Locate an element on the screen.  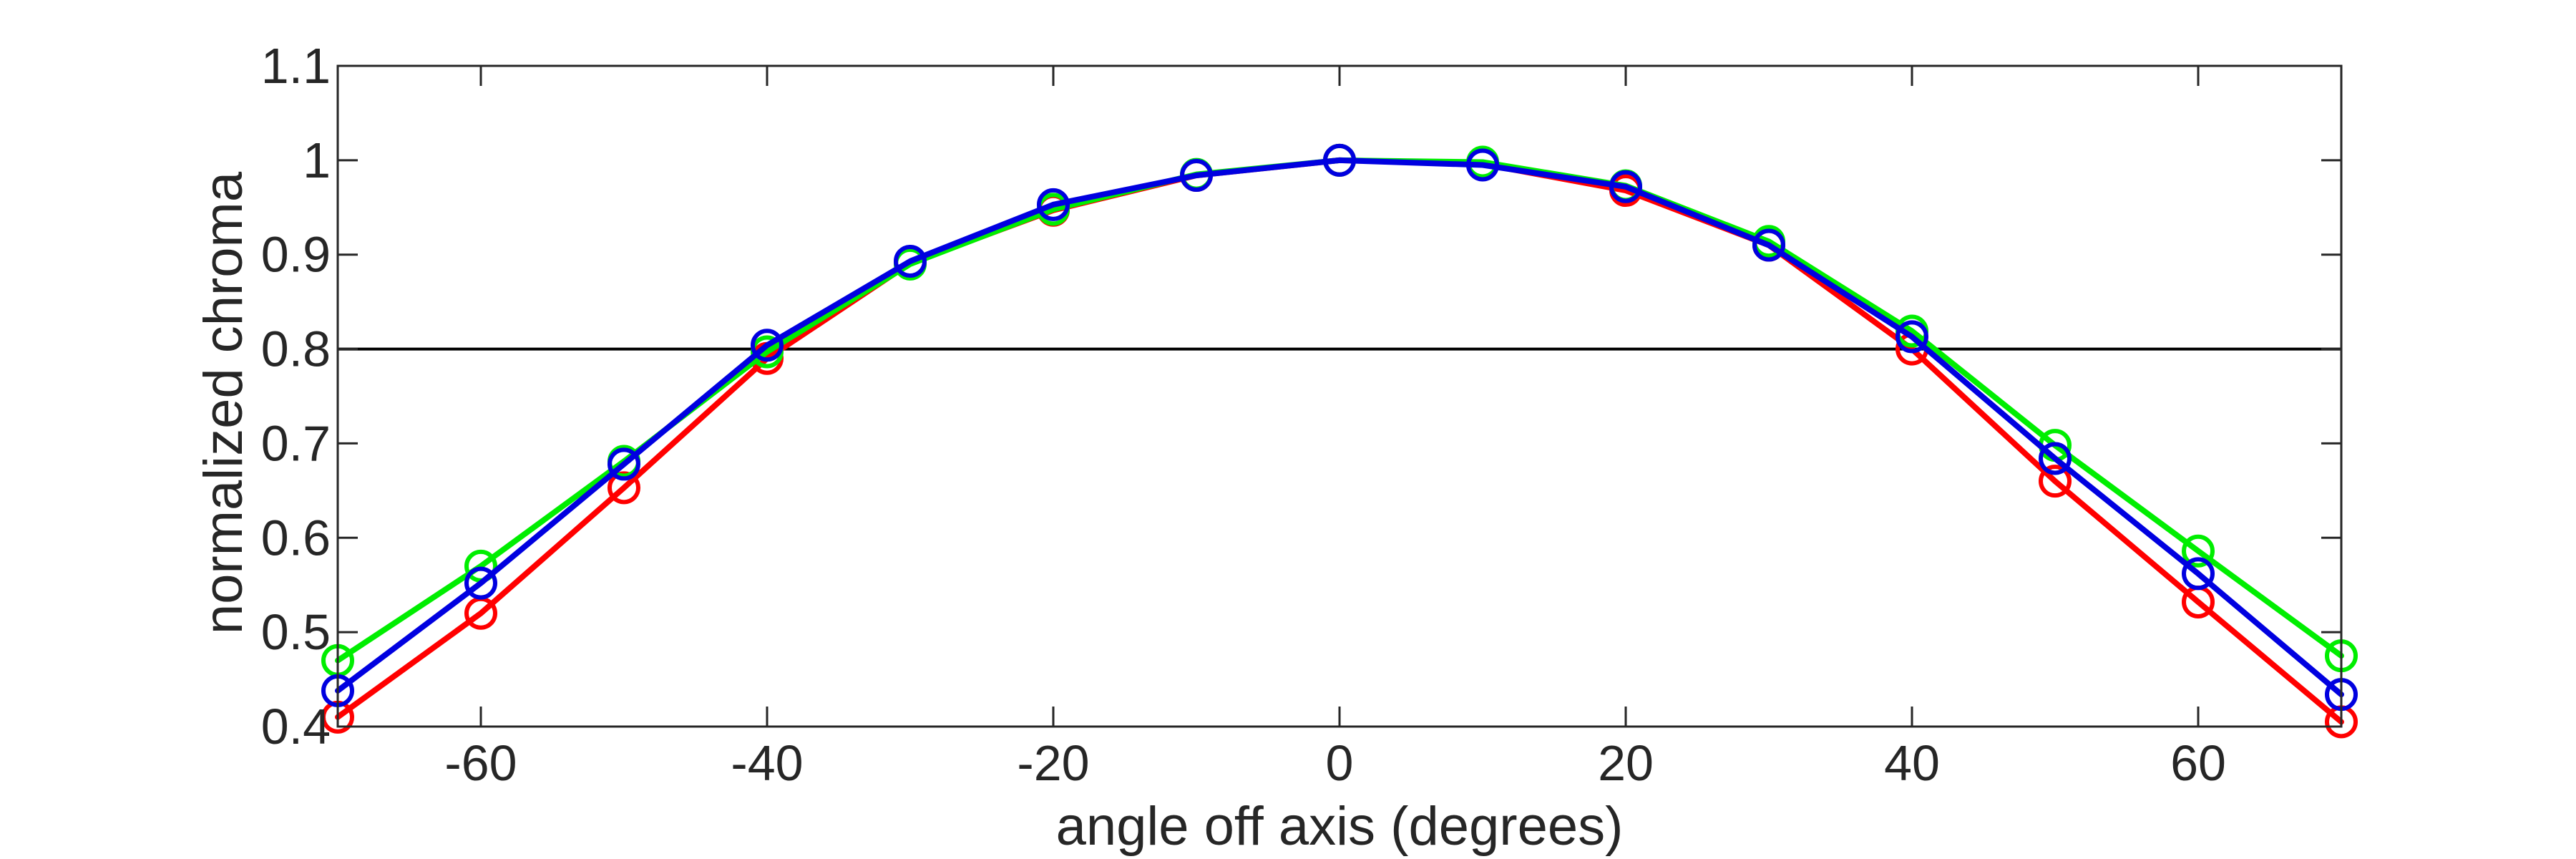
x-tick-label: 20 is located at coordinates (1626, 763).